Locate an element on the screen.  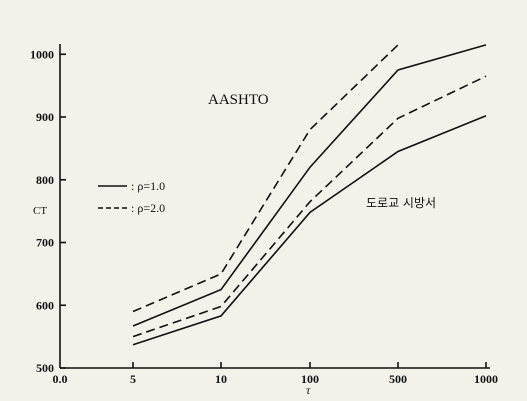
x-axis-label: τ is located at coordinates (308, 390).